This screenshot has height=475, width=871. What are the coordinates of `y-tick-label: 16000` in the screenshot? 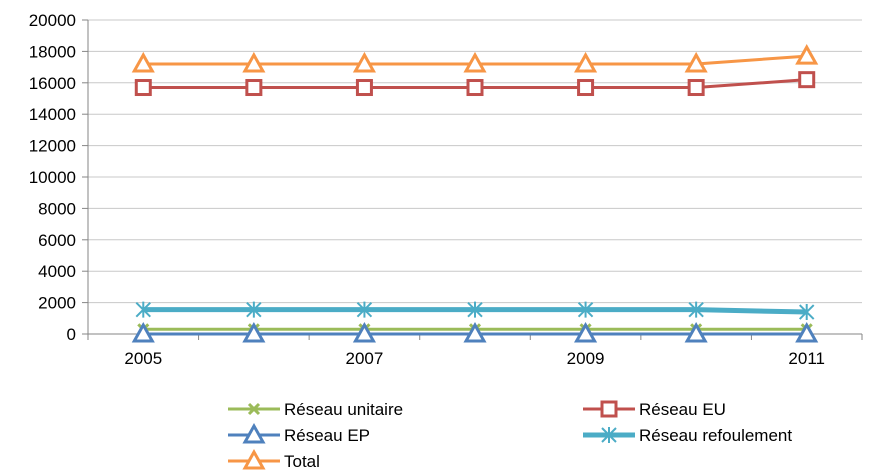 It's located at (52, 83).